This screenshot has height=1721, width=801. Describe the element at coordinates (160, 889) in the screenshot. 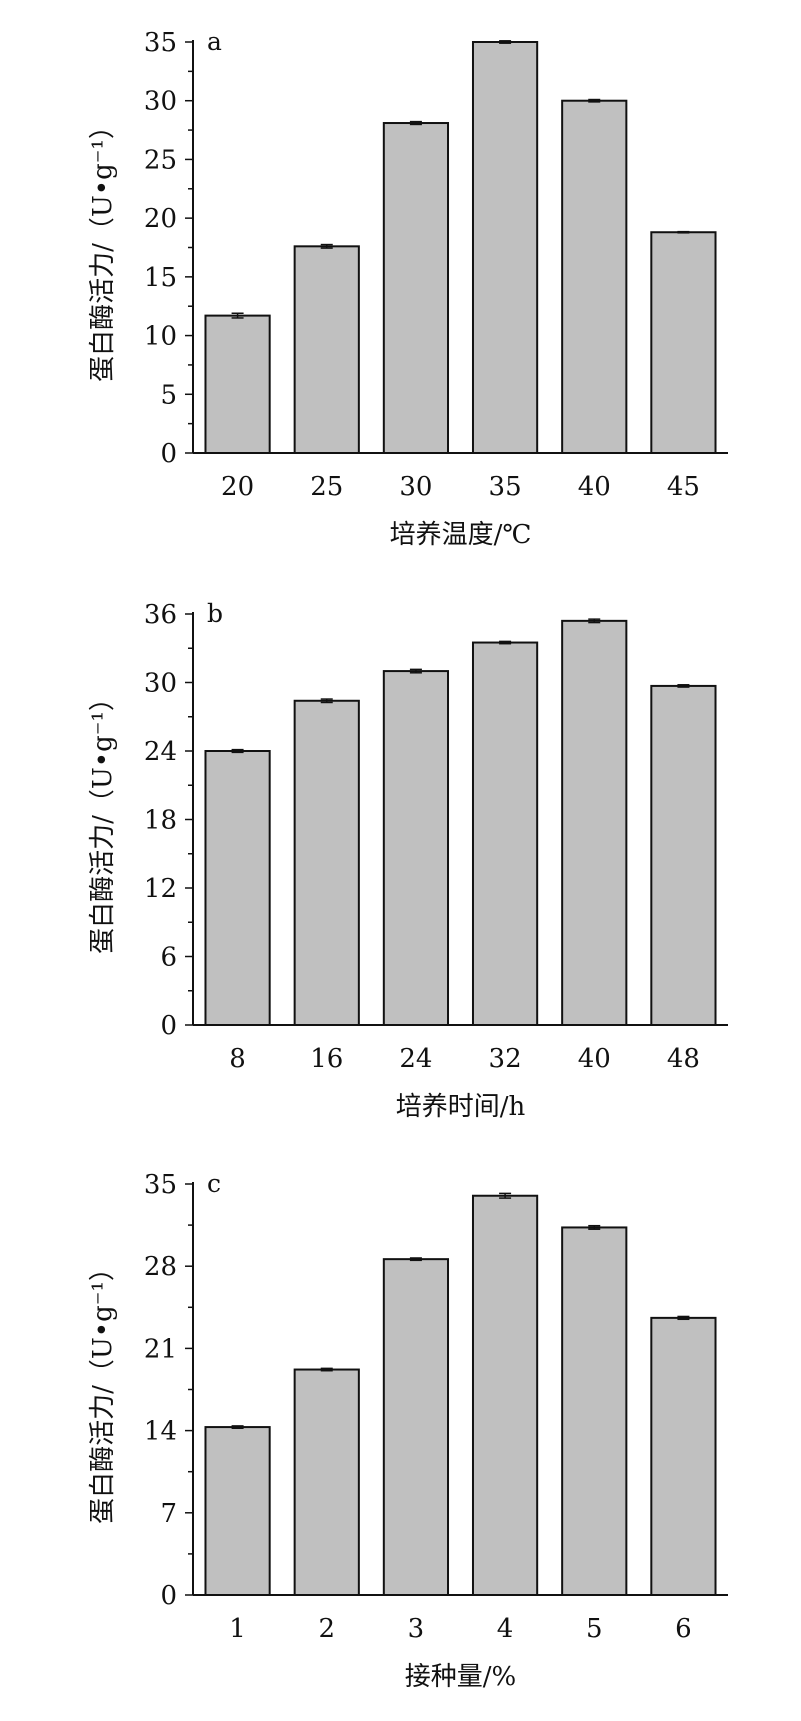

I see `y-tick-label: 12` at that location.